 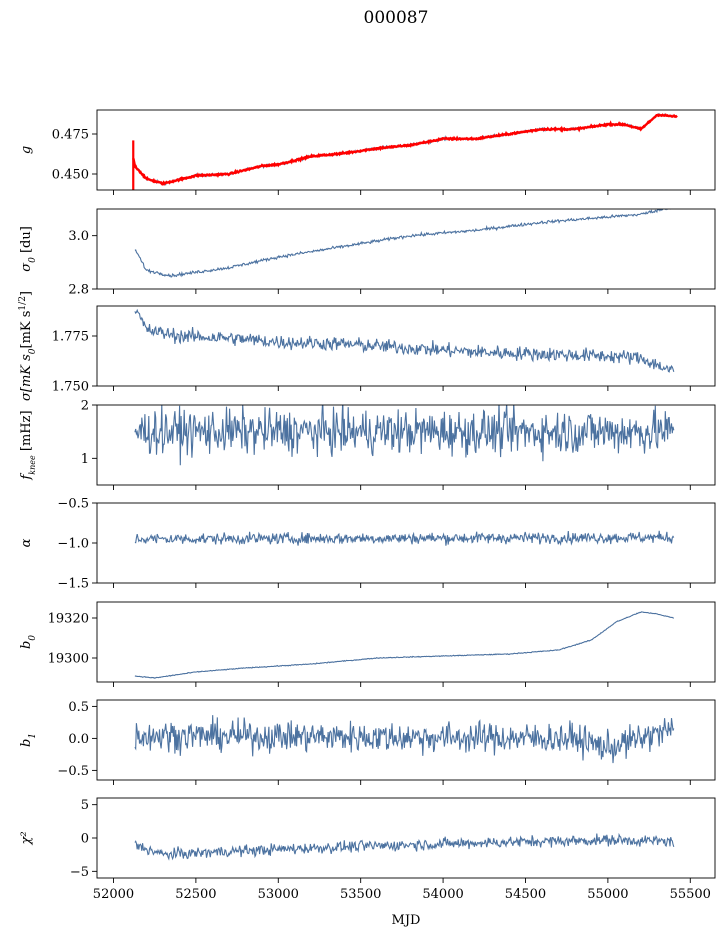 I want to click on y-tick-label-fknee-0: 1, so click(x=85, y=459).